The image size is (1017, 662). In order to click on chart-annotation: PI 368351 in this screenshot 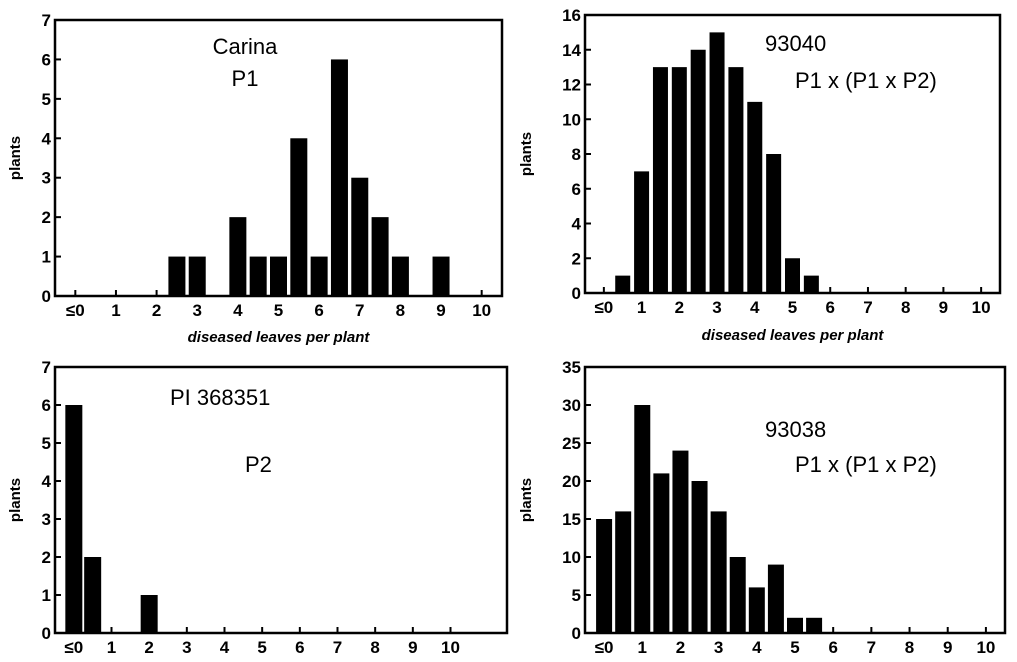, I will do `click(220, 397)`.